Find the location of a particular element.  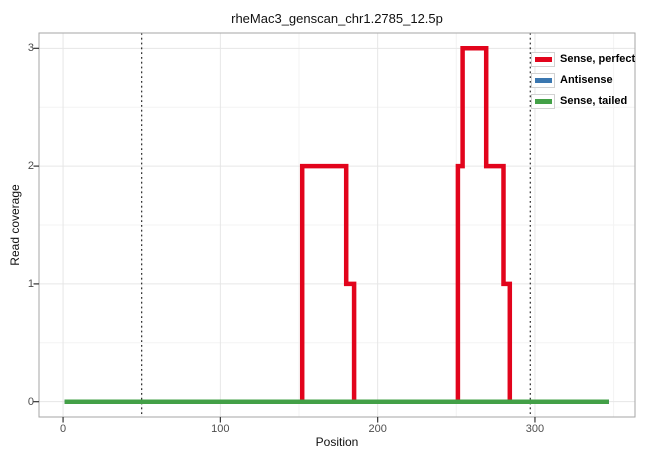

legend-label: Sense, perfect is located at coordinates (598, 59).